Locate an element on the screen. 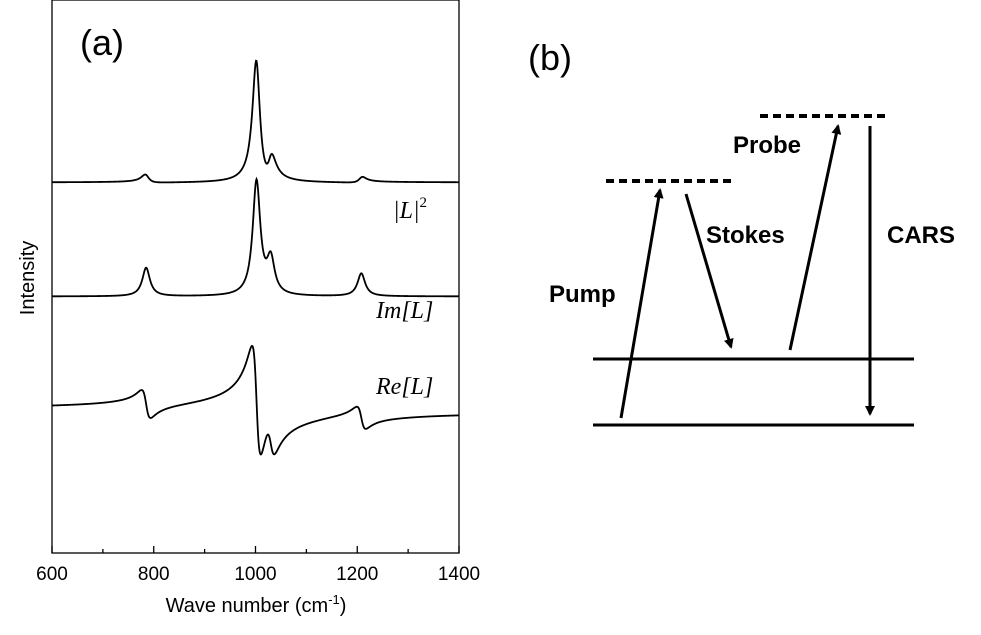 The image size is (981, 635). curve-label-abs2: |L|2 is located at coordinates (410, 209).